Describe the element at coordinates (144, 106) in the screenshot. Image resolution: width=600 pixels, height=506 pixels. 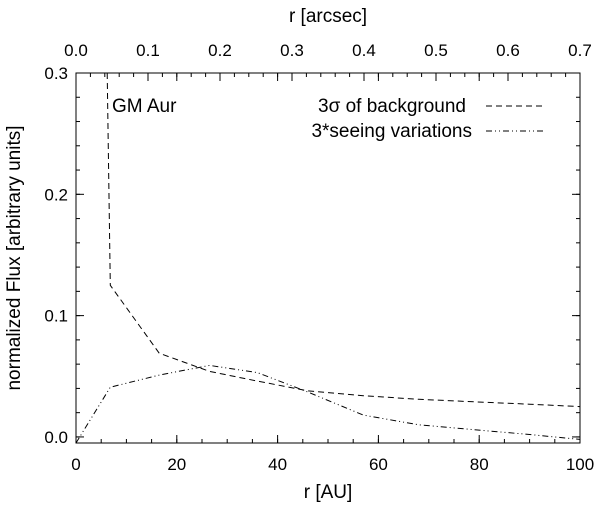
I see `object-annotation: GM Aur` at that location.